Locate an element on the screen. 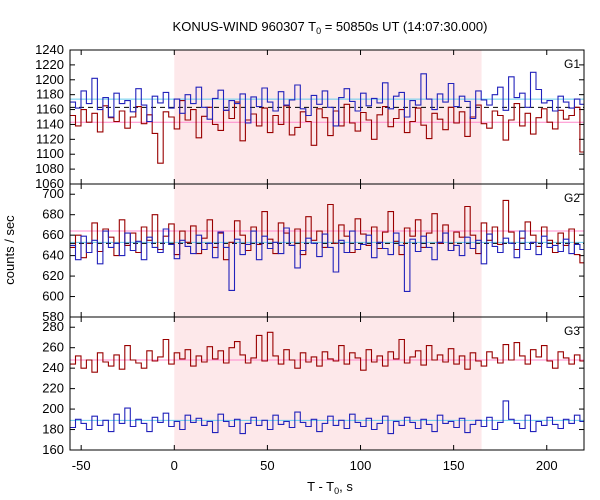  y-tick-label: 600 is located at coordinates (53, 296).